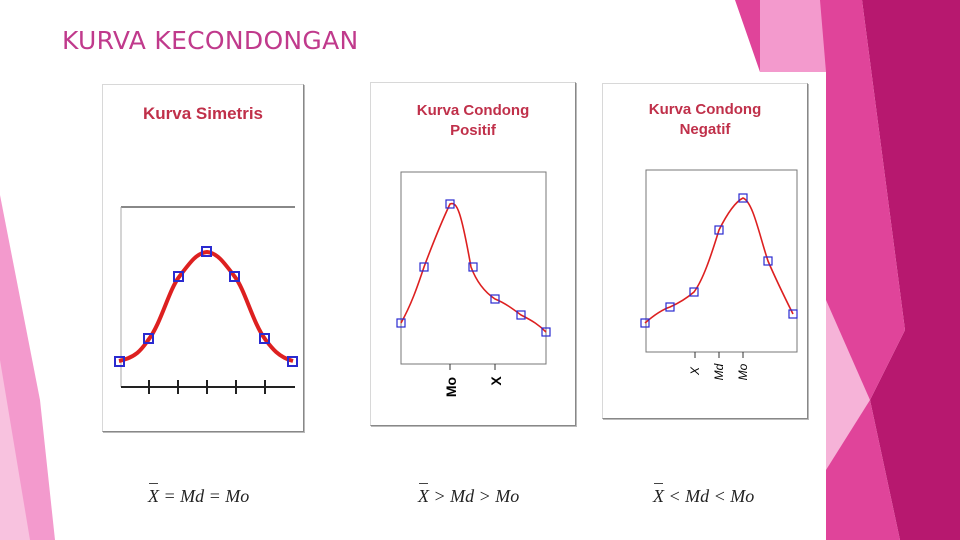 This screenshot has width=960, height=540. What do you see at coordinates (206, 306) in the screenshot?
I see `symmetric-curve` at bounding box center [206, 306].